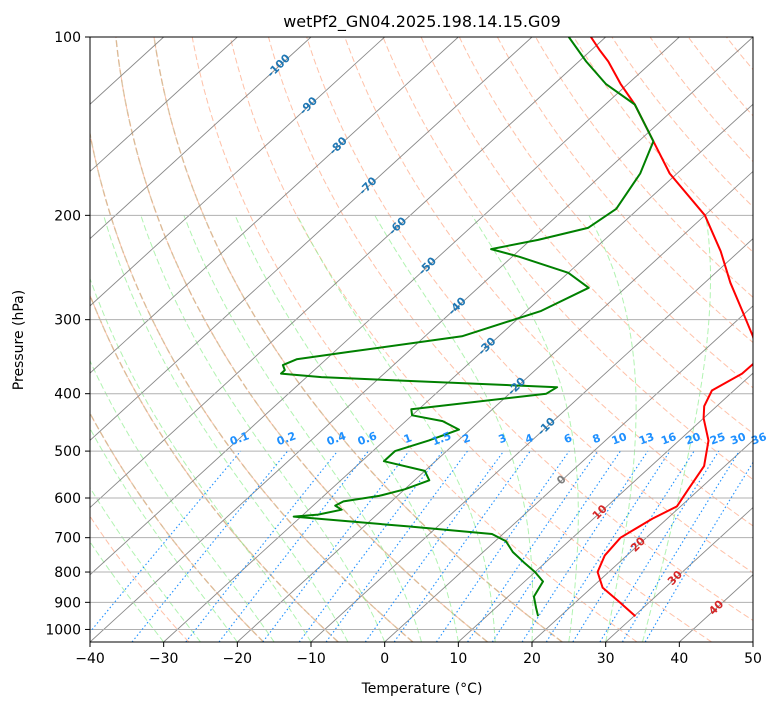  I want to click on x-axis-ticks: −40 −30 −20 −10 0 10 20 30 40 50, so click(418, 654).